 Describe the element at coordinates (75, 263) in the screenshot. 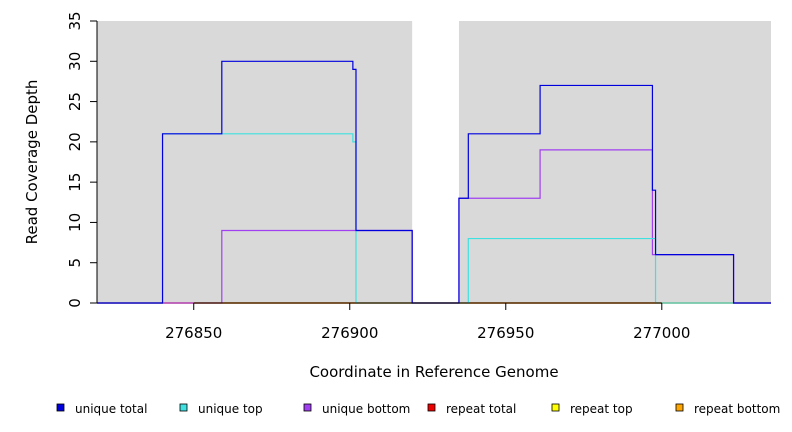

I see `y-tick-label-5: 5` at that location.